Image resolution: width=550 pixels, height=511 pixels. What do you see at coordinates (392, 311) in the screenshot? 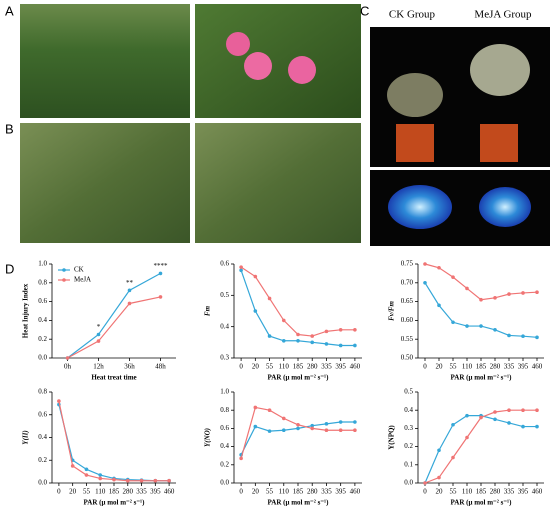
I see `y-axis-label: Fv/Fm` at bounding box center [392, 311].